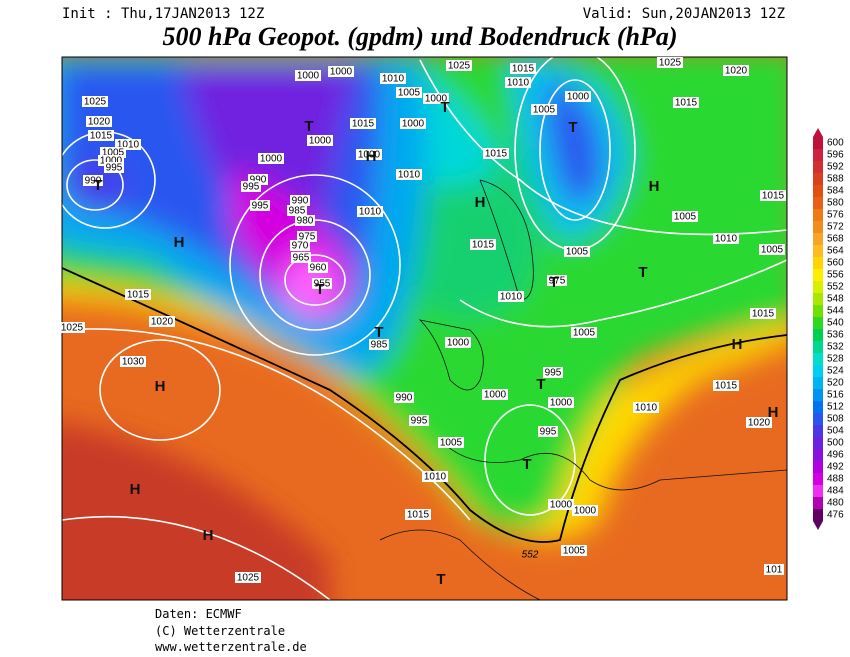 This screenshot has width=850, height=657. I want to click on source-url: www.wetterzentrale.de, so click(231, 647).